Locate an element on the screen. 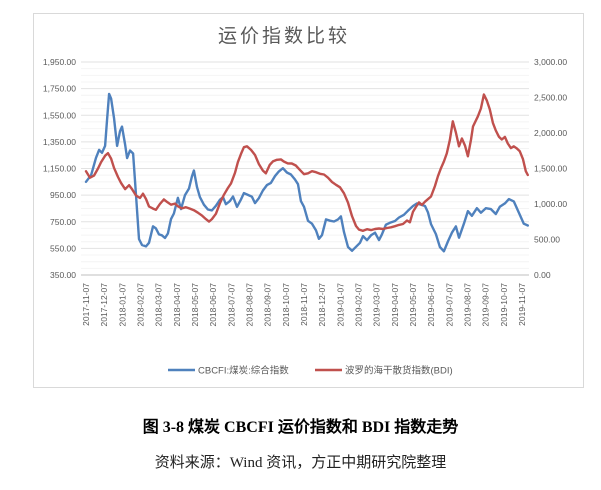 This screenshot has height=490, width=601. y-axis-right-tick: 1,500.00 is located at coordinates (550, 169).